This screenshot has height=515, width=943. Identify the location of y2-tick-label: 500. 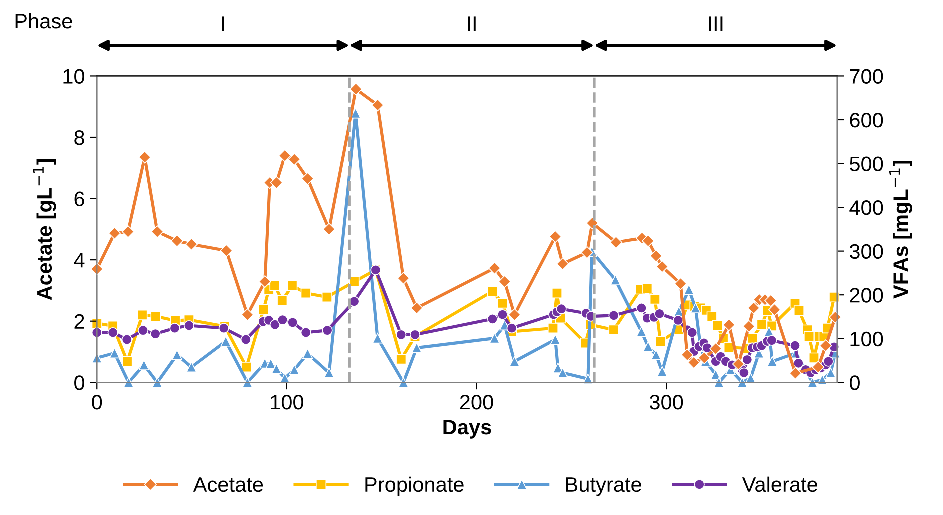
(867, 164).